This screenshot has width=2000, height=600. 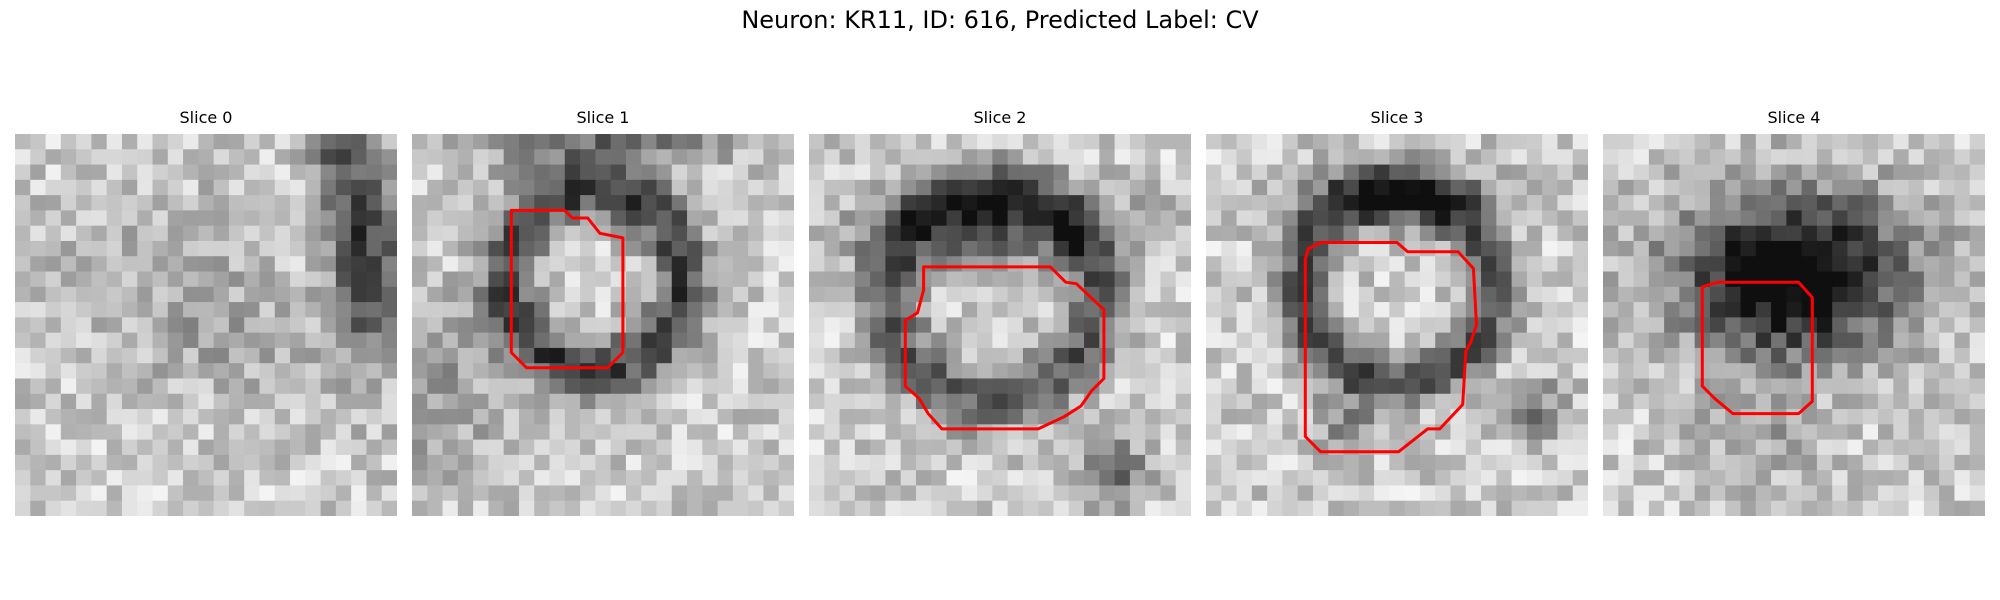 I want to click on slice-title: Slice 4, so click(x=1794, y=117).